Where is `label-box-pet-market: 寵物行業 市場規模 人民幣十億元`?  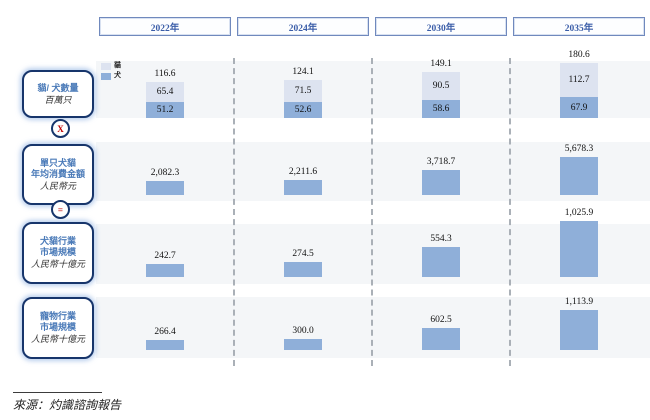 label-box-pet-market: 寵物行業 市場規模 人民幣十億元 is located at coordinates (58, 328).